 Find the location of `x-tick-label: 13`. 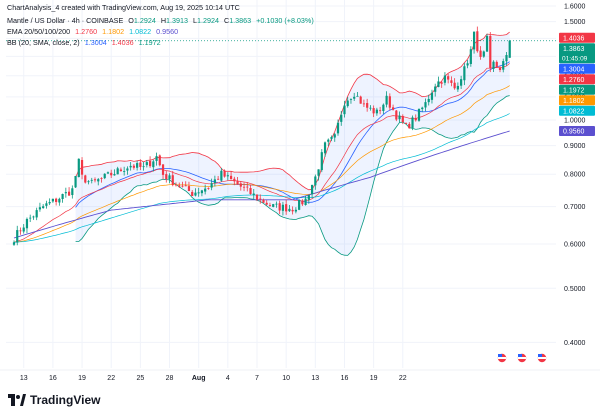

x-tick-label: 13 is located at coordinates (24, 378).